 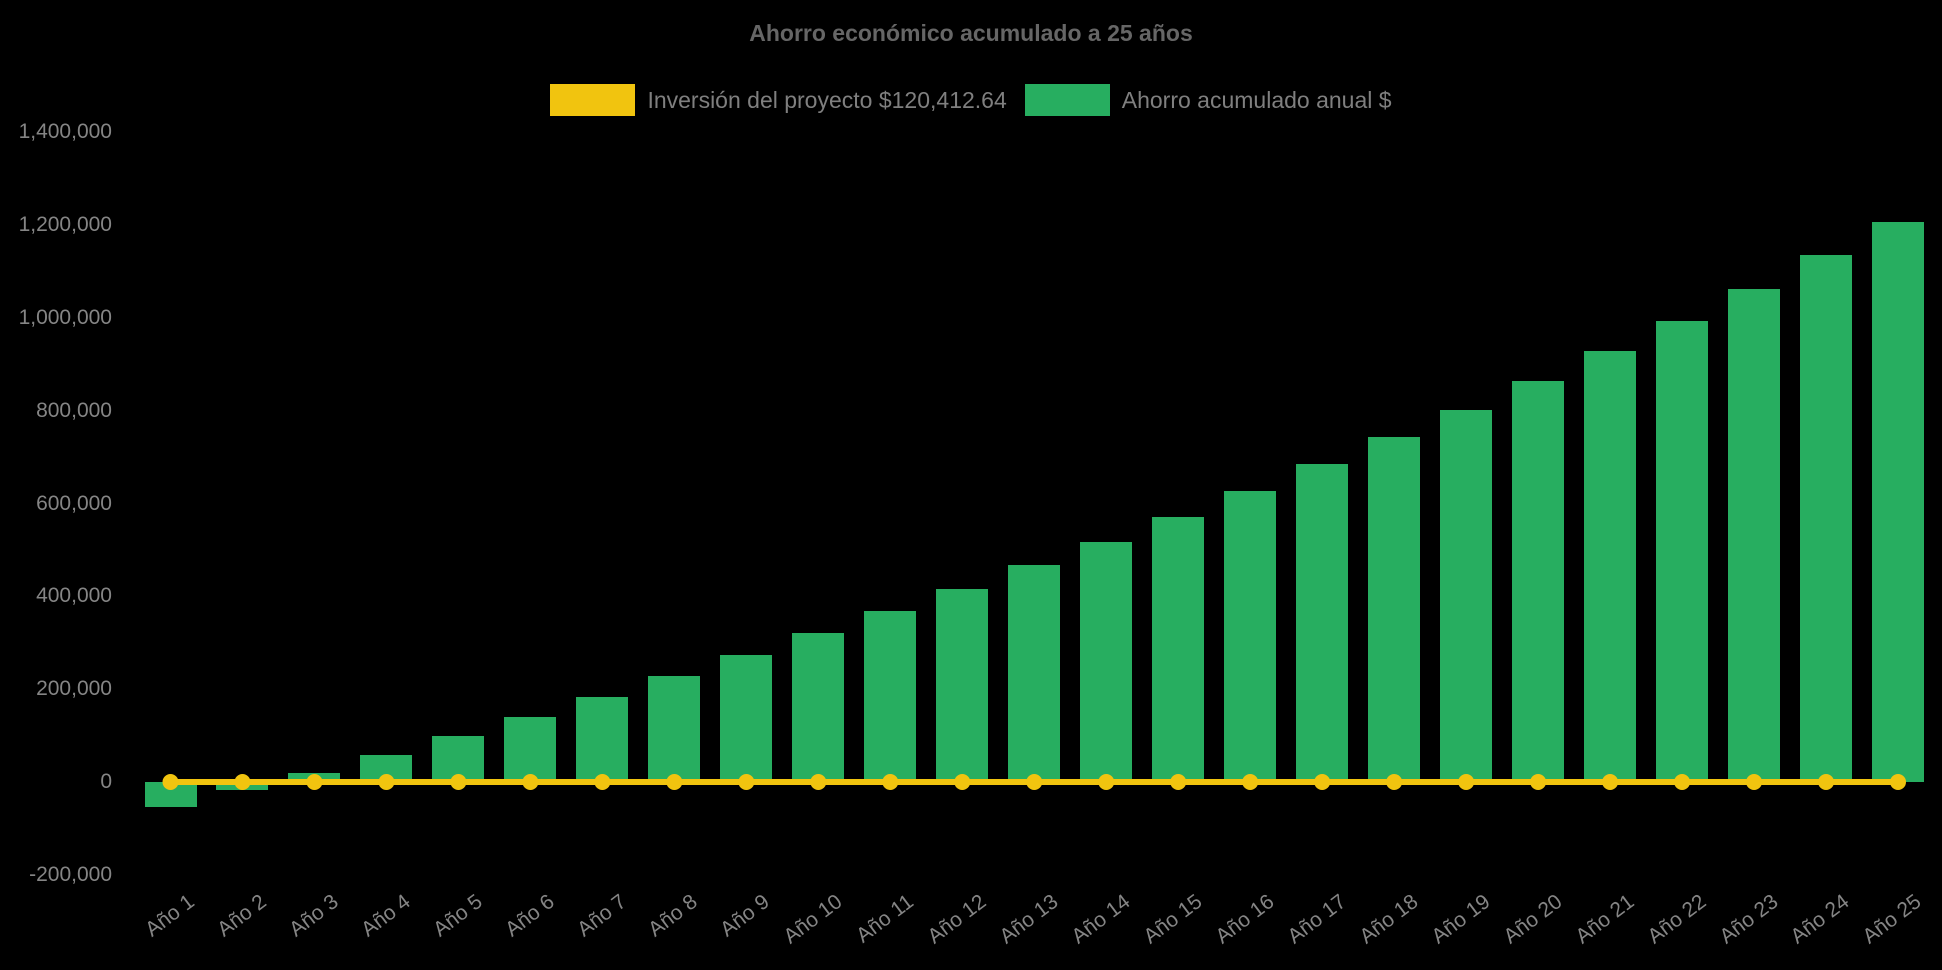 I want to click on line-marker-año-5, so click(x=458, y=782).